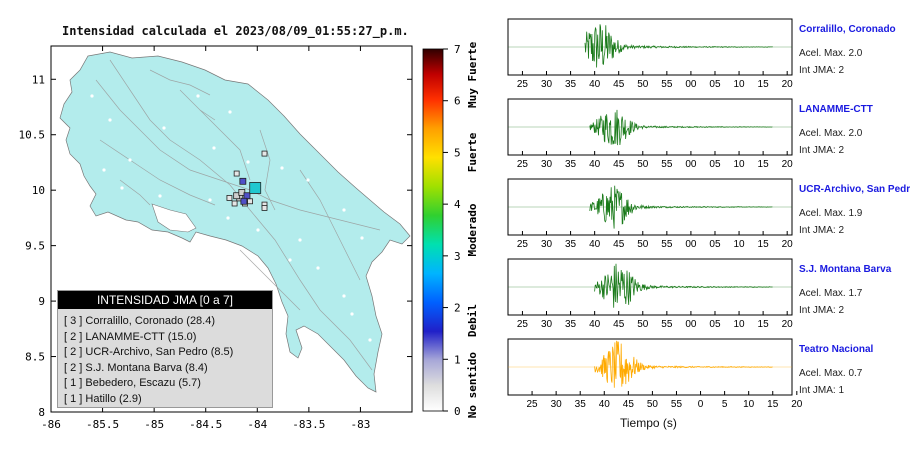 The height and width of the screenshot is (460, 910). What do you see at coordinates (715, 324) in the screenshot?
I see `panel-tick-label: 05` at bounding box center [715, 324].